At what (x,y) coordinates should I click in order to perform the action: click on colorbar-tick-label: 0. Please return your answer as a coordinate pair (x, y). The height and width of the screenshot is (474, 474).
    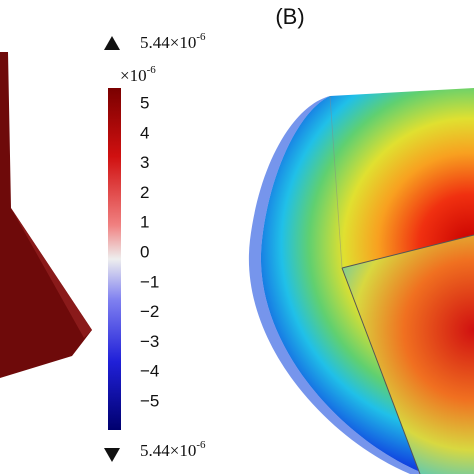
    Looking at the image, I should click on (144, 251).